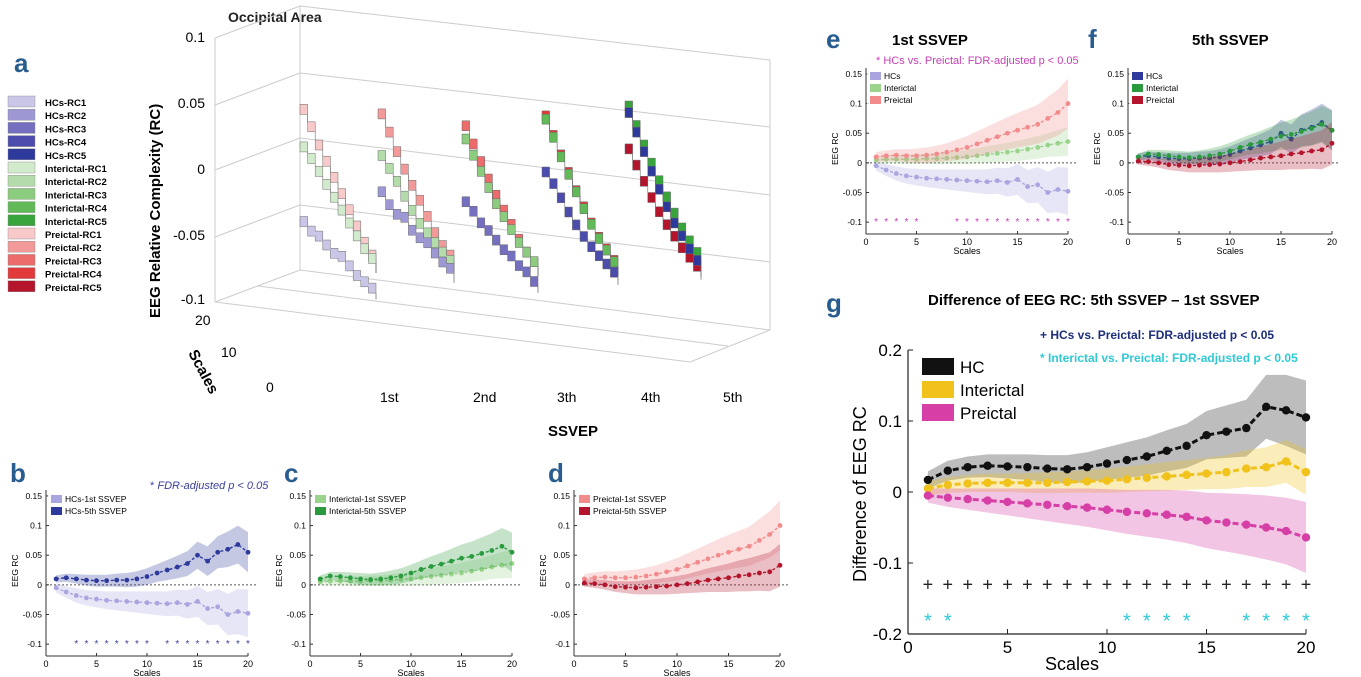 The height and width of the screenshot is (677, 1361). I want to click on y-tick-label: 0, so click(303, 585).